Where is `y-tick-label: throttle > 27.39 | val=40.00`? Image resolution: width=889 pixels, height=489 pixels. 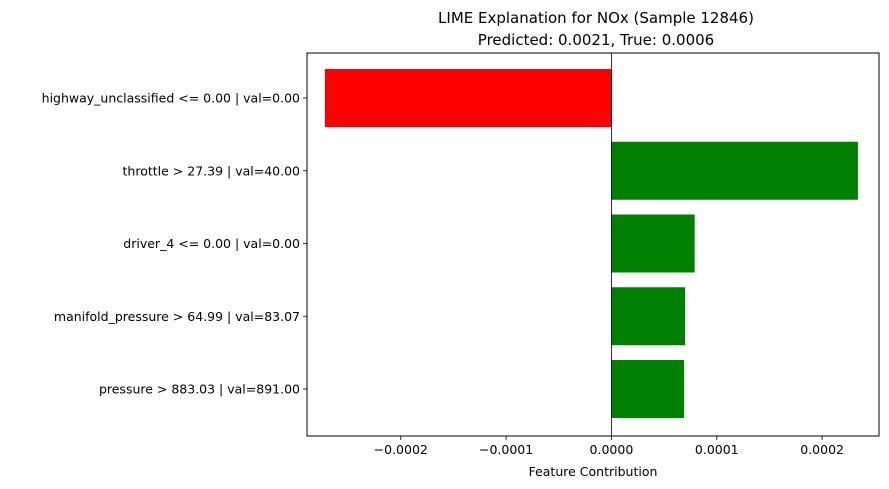 y-tick-label: throttle > 27.39 | val=40.00 is located at coordinates (212, 170).